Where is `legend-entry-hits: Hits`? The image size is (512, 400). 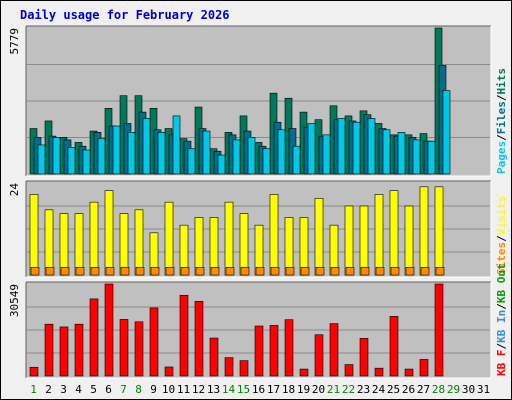 legend-entry-hits: Hits is located at coordinates (501, 81).